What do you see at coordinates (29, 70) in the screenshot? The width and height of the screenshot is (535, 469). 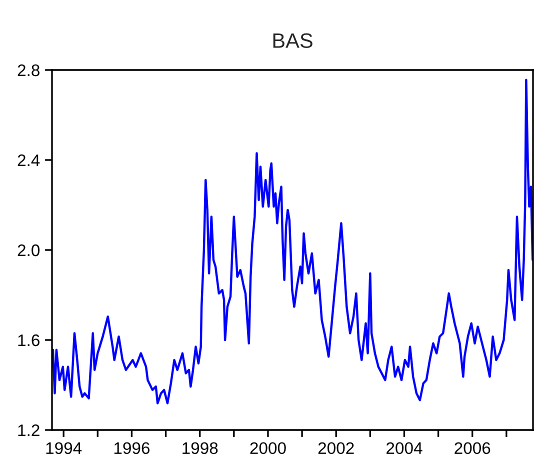 I see `y-tick-label: 2.8` at bounding box center [29, 70].